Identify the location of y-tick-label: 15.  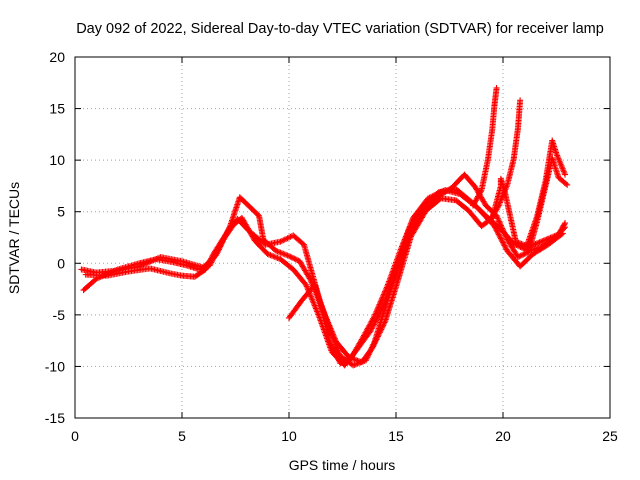
(57, 109).